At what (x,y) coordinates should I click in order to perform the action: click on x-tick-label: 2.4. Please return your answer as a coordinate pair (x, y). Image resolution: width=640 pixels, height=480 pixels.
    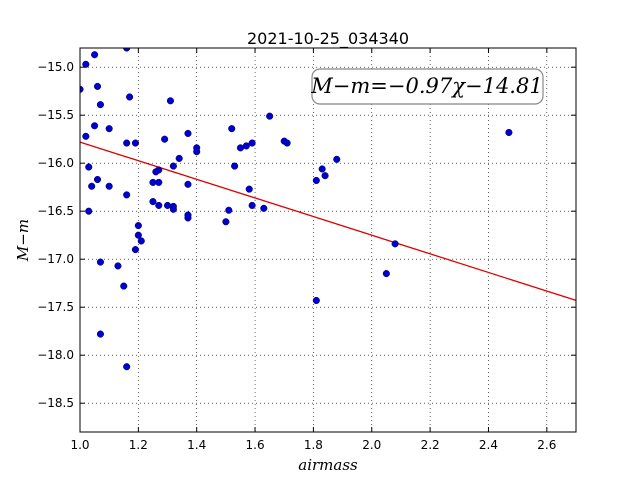
    Looking at the image, I should click on (488, 445).